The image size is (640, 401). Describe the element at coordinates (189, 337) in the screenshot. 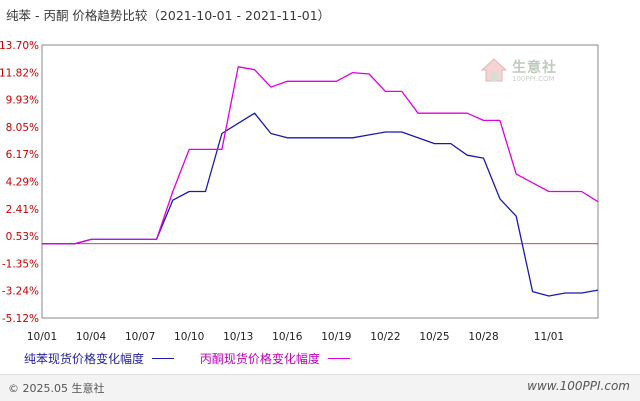

I see `x-tick-label: 10/10` at that location.